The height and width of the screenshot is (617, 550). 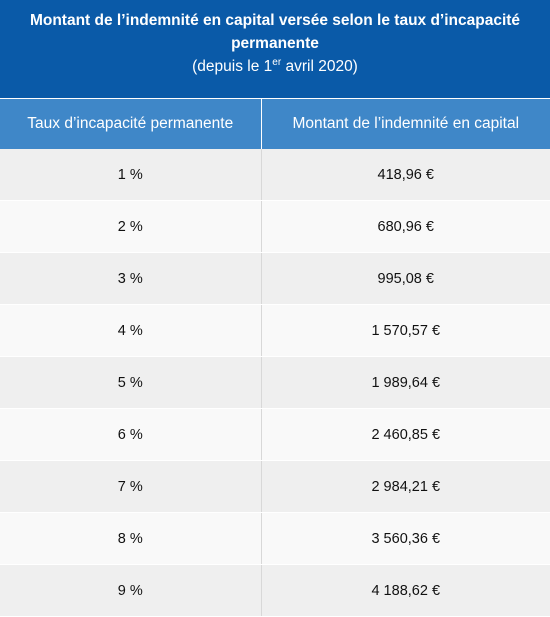 I want to click on table-row: 9 % 4 188,62 €, so click(x=275, y=590).